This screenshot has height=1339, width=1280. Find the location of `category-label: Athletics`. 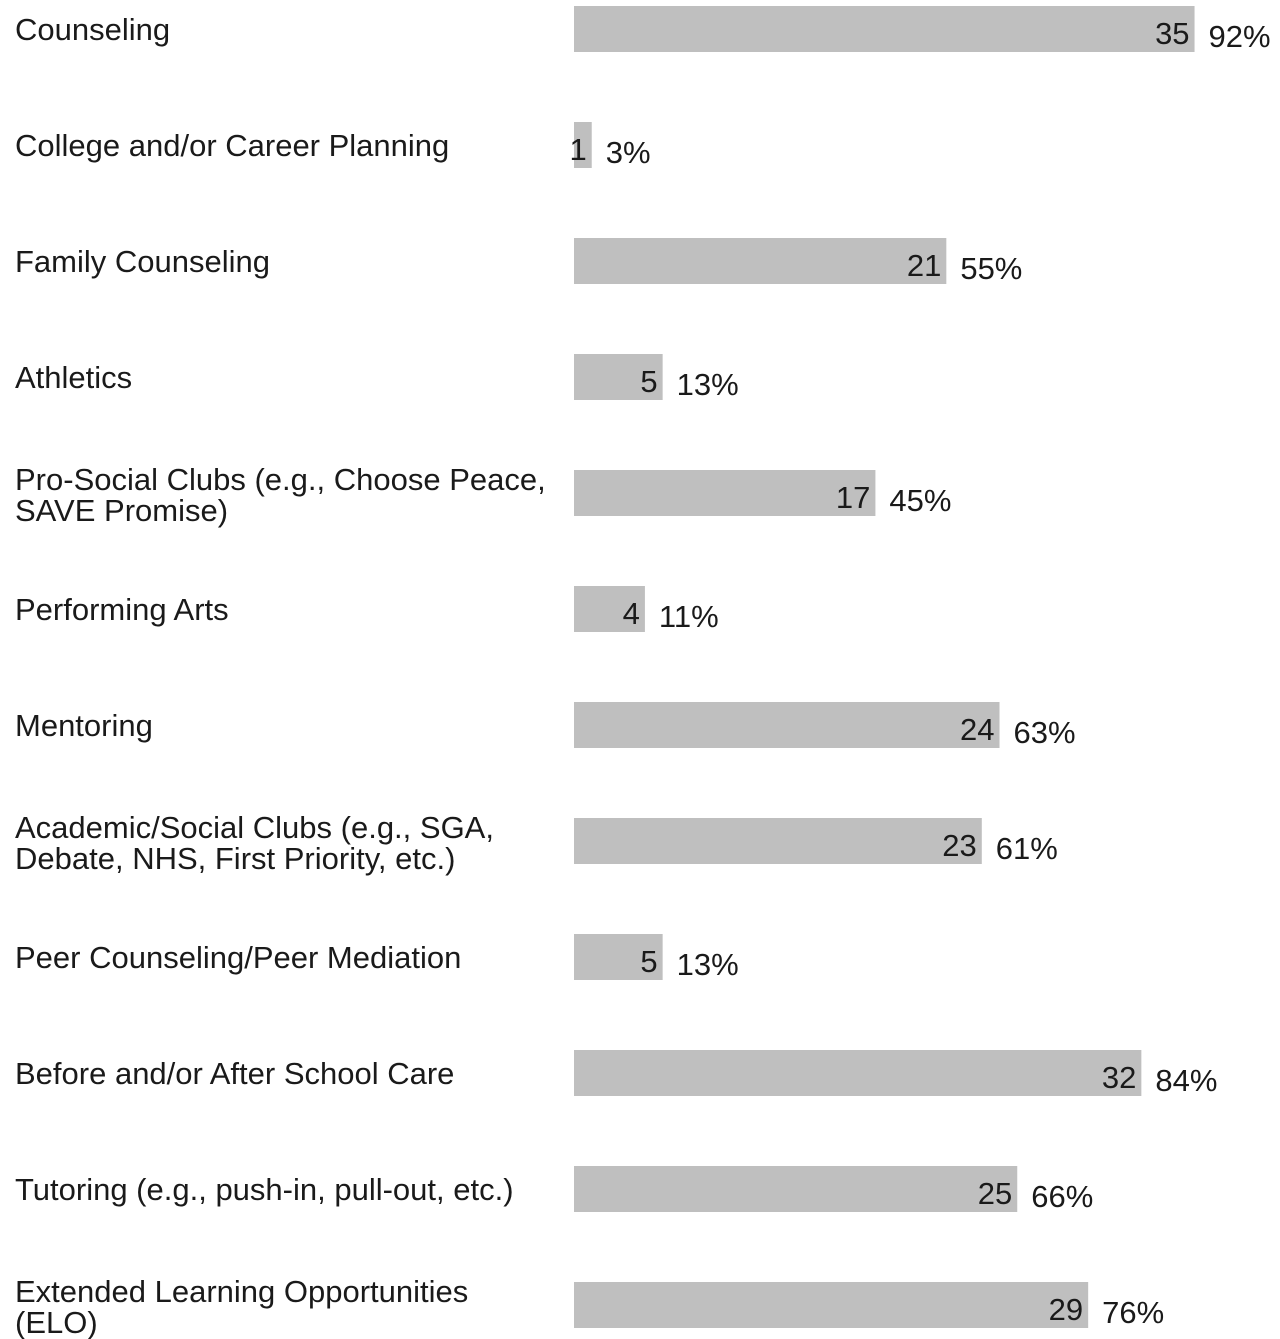

category-label: Athletics is located at coordinates (73, 377).